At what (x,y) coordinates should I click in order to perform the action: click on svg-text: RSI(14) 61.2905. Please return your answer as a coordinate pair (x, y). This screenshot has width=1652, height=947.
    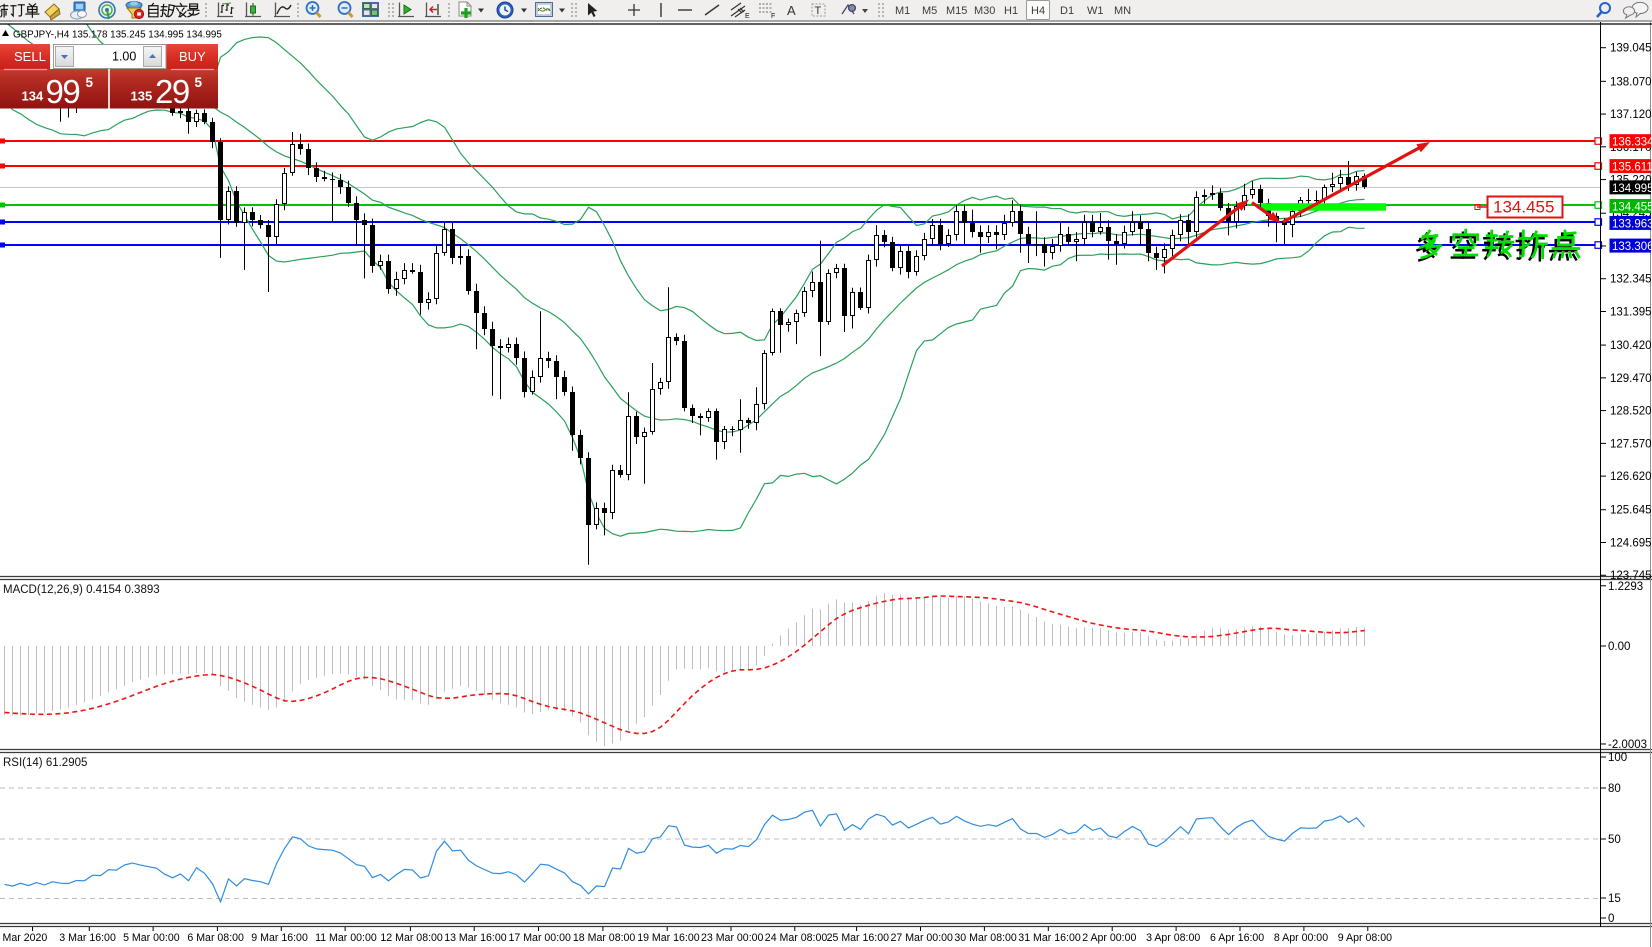
    Looking at the image, I should click on (45, 763).